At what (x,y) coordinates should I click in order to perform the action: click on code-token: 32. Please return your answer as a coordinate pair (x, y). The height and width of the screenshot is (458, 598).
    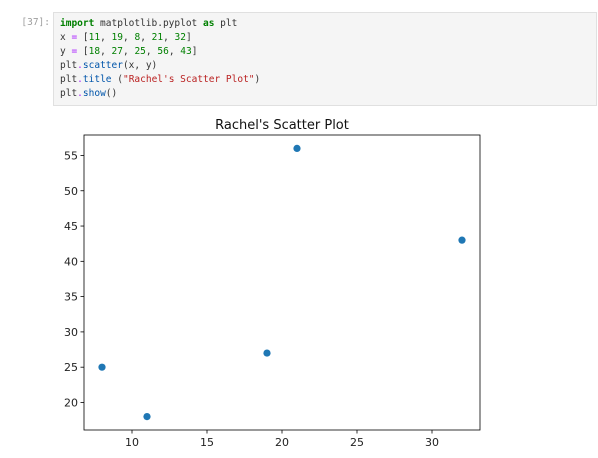
    Looking at the image, I should click on (180, 38).